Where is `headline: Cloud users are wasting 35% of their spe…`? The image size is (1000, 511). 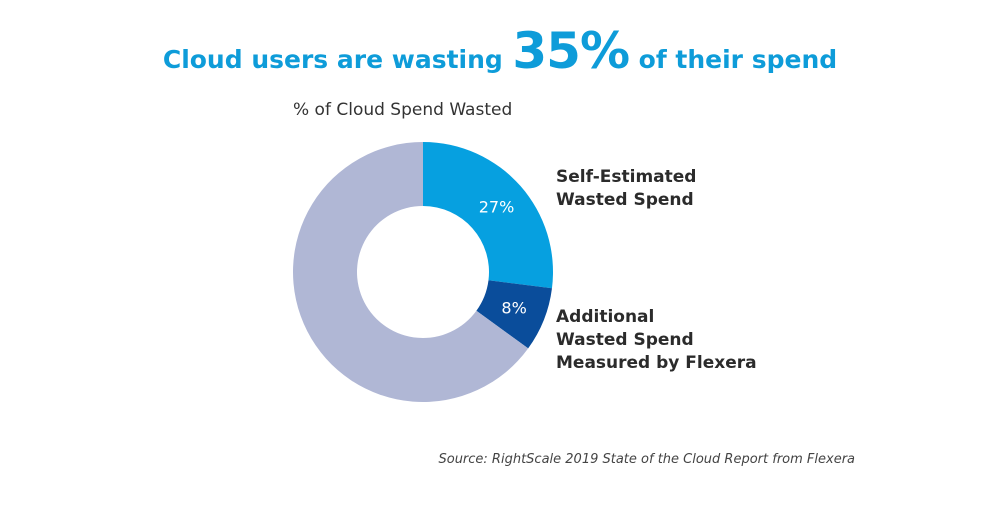 headline: Cloud users are wasting 35% of their spe… is located at coordinates (500, 51).